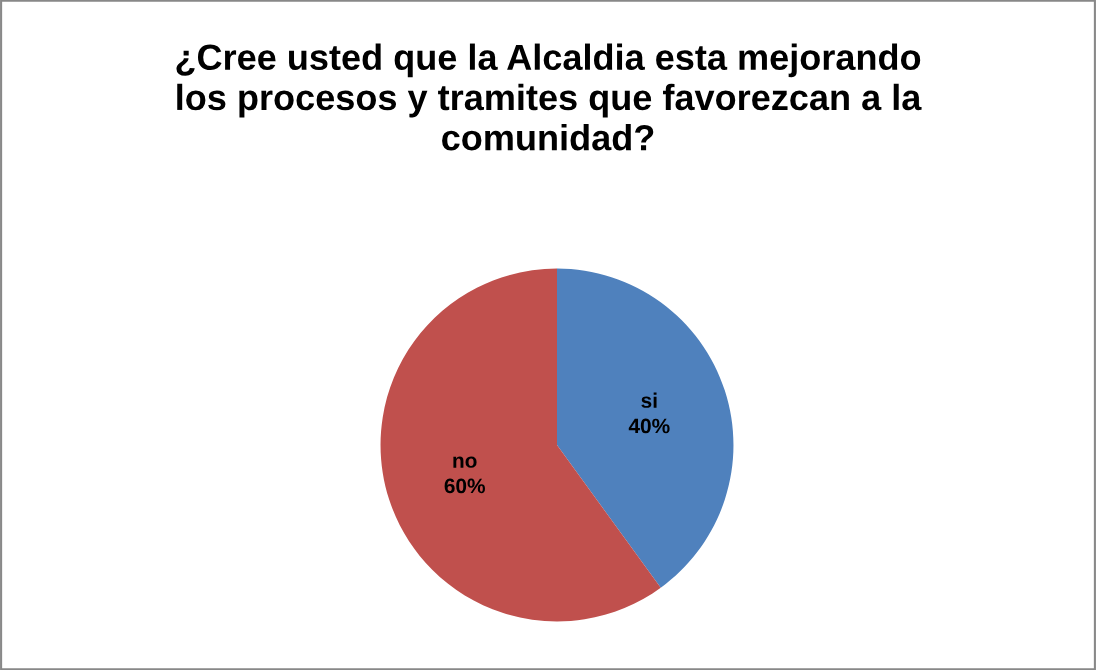 Image resolution: width=1096 pixels, height=670 pixels. Describe the element at coordinates (465, 462) in the screenshot. I see `slice-label: no` at that location.